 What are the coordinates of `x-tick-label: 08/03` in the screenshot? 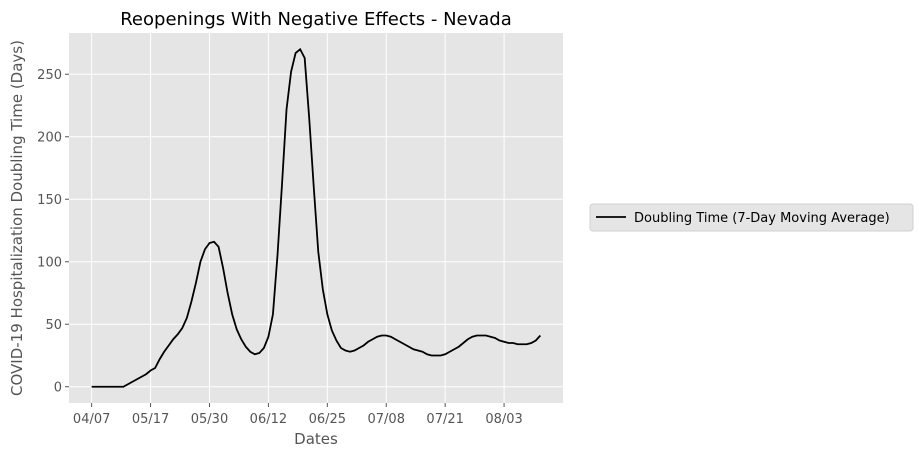 It's located at (503, 419).